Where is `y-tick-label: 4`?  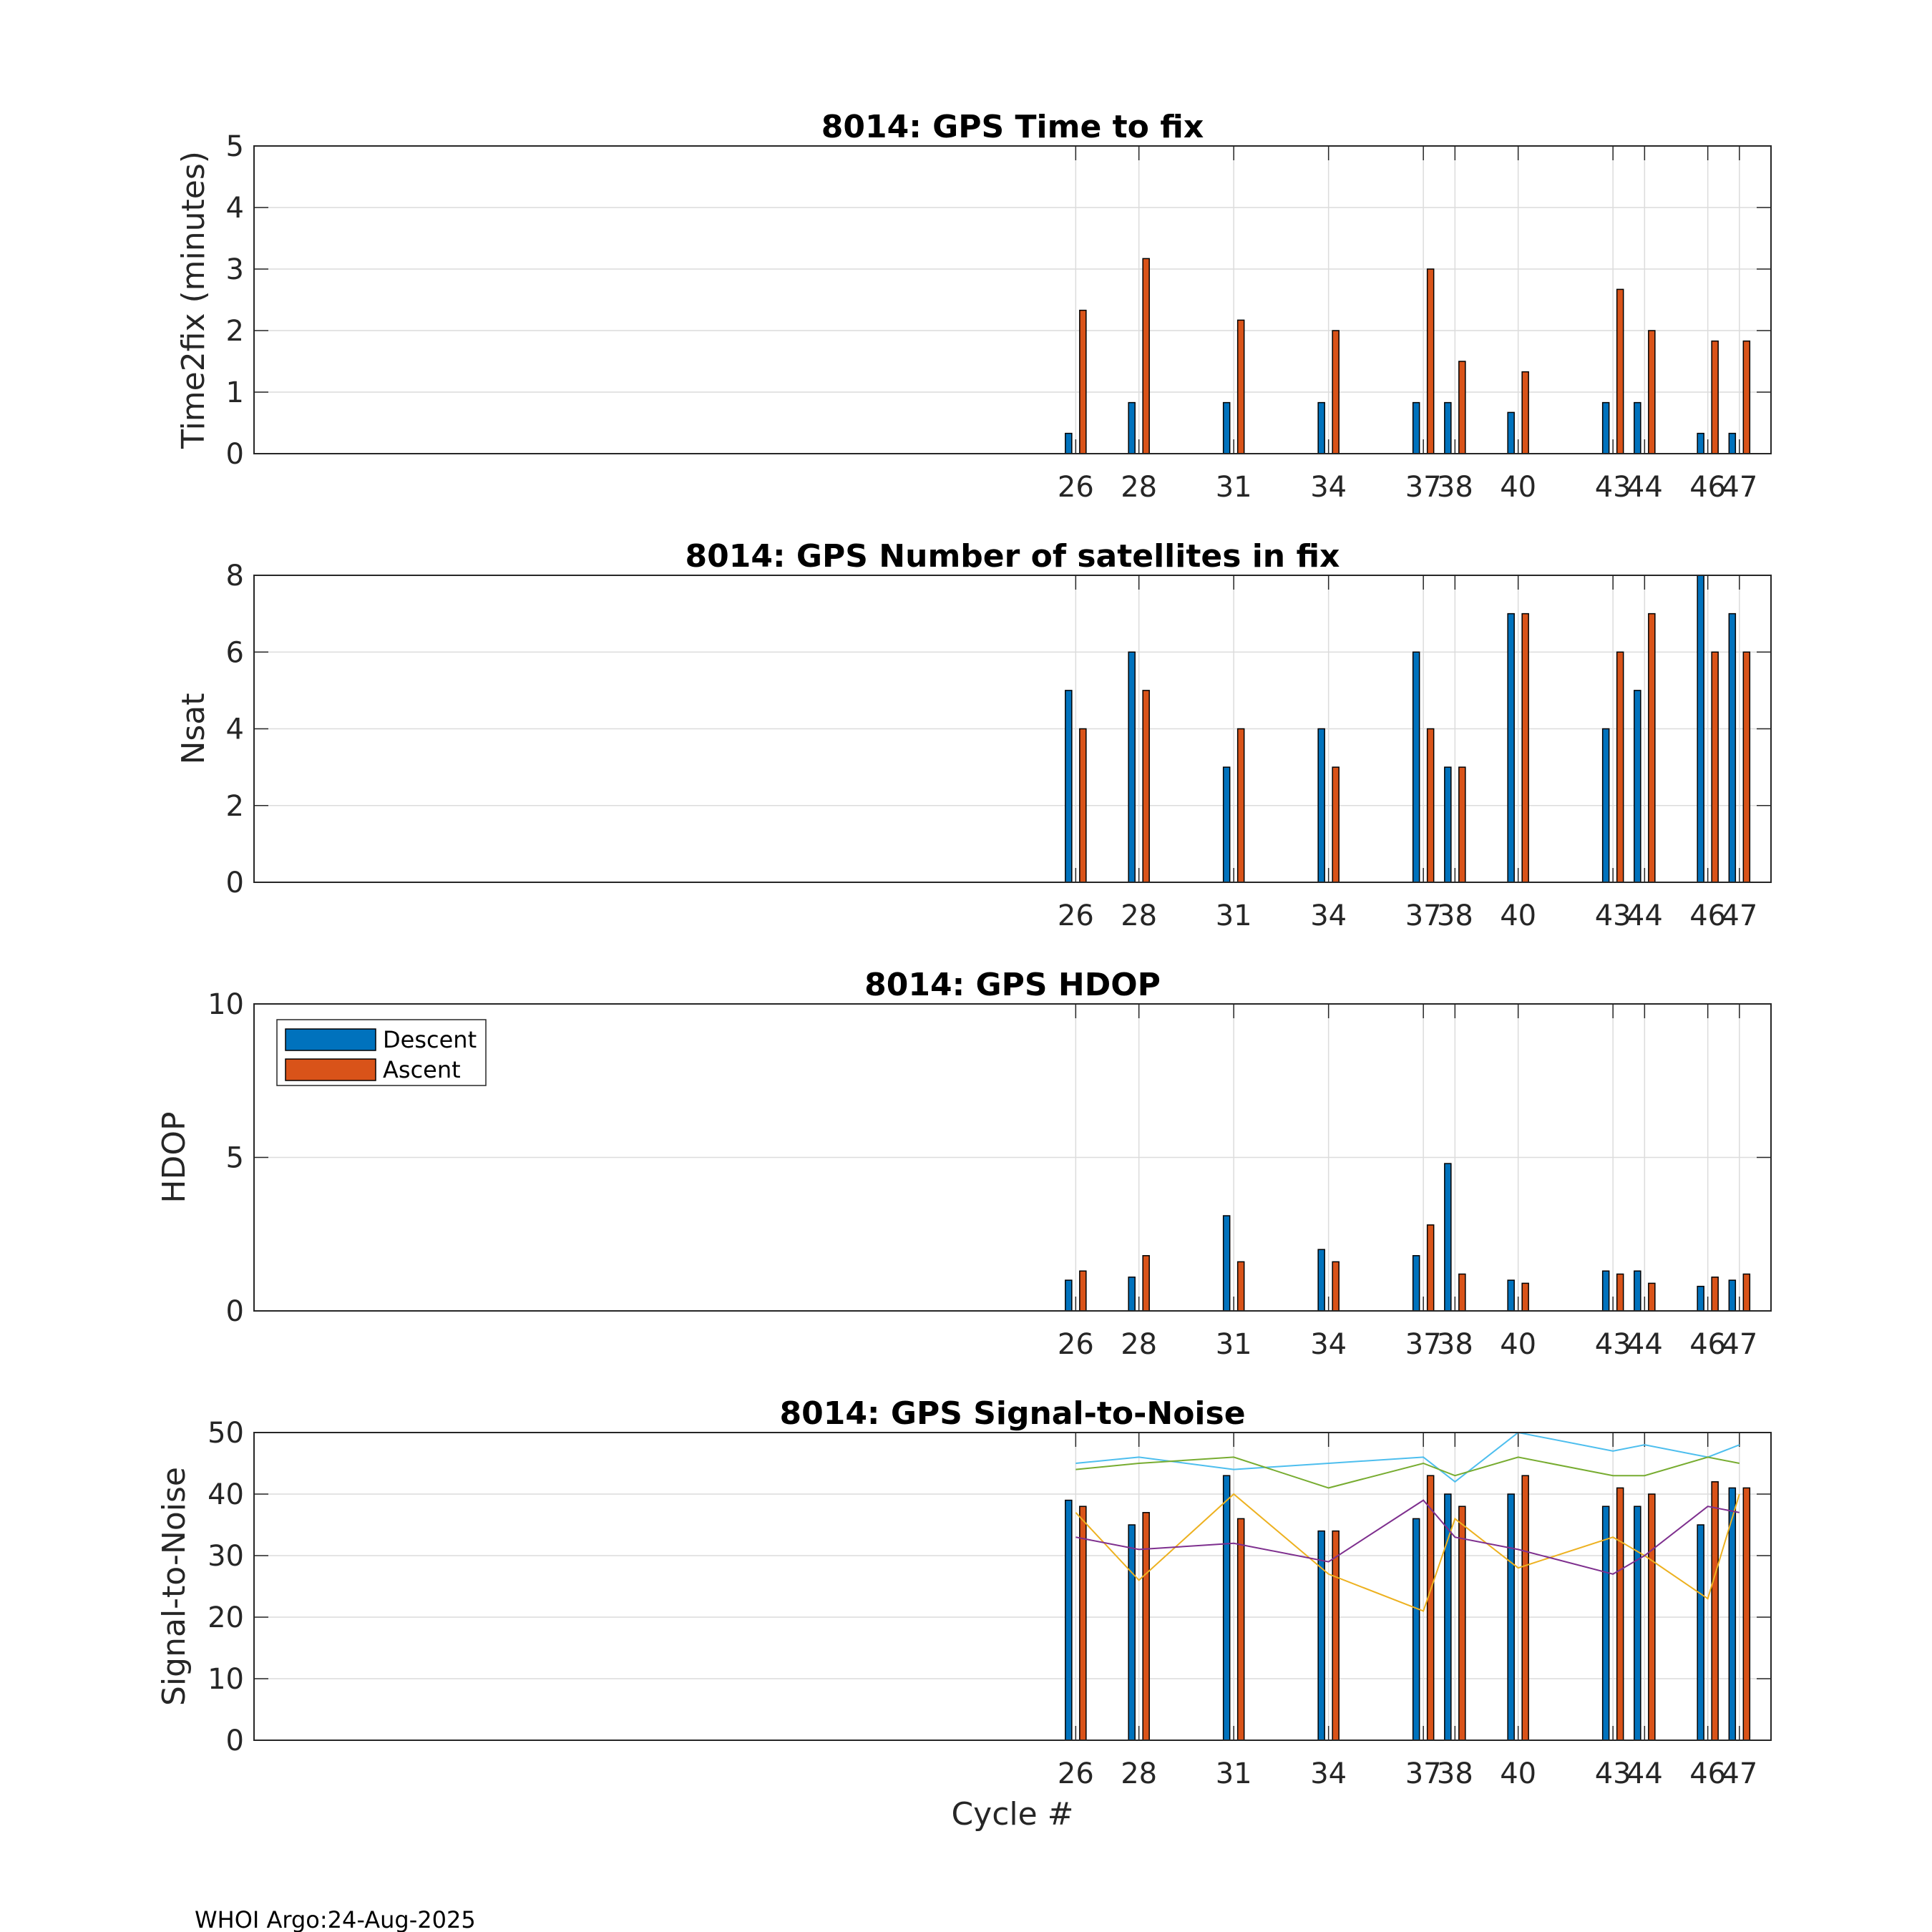 y-tick-label: 4 is located at coordinates (235, 729).